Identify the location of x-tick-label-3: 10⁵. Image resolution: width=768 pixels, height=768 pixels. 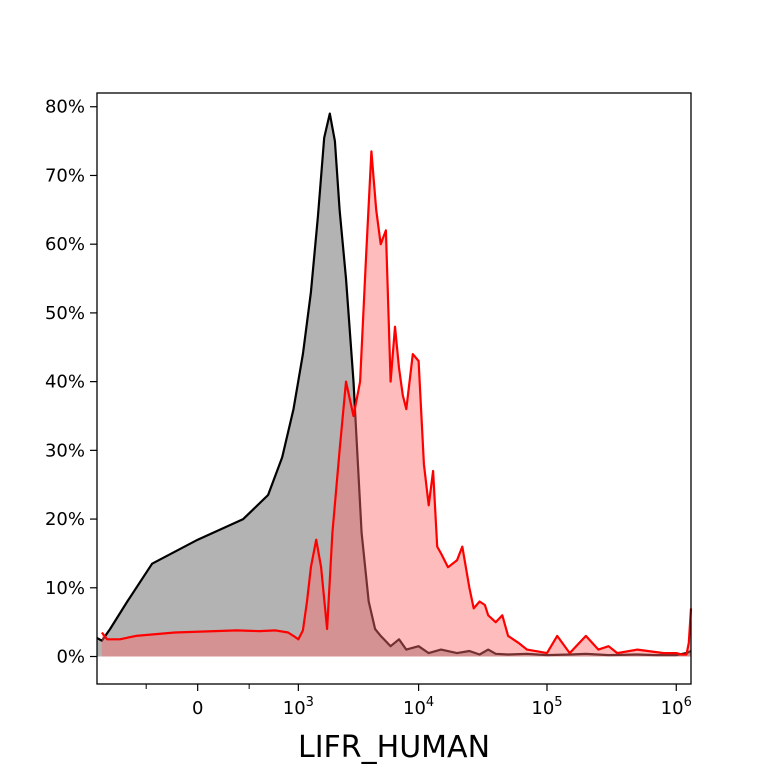
(546, 707).